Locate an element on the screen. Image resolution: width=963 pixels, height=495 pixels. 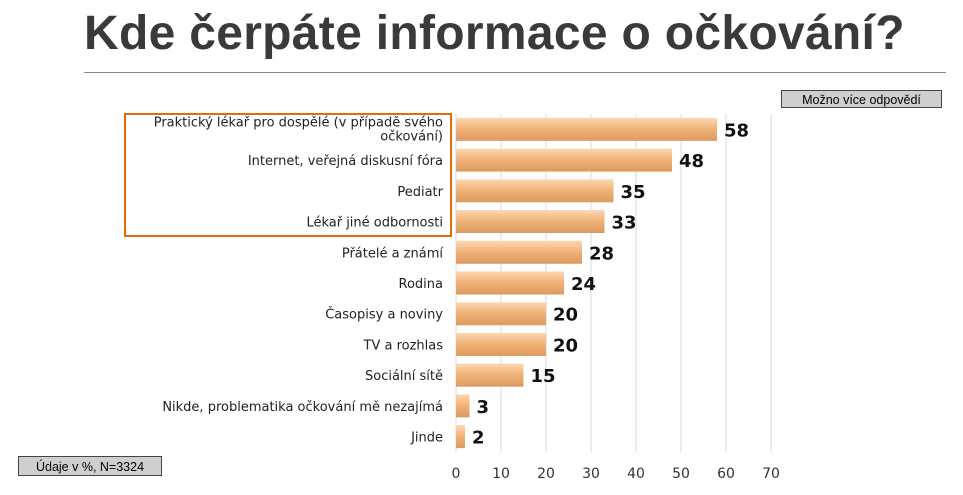
value-label: 3 is located at coordinates (483, 407).